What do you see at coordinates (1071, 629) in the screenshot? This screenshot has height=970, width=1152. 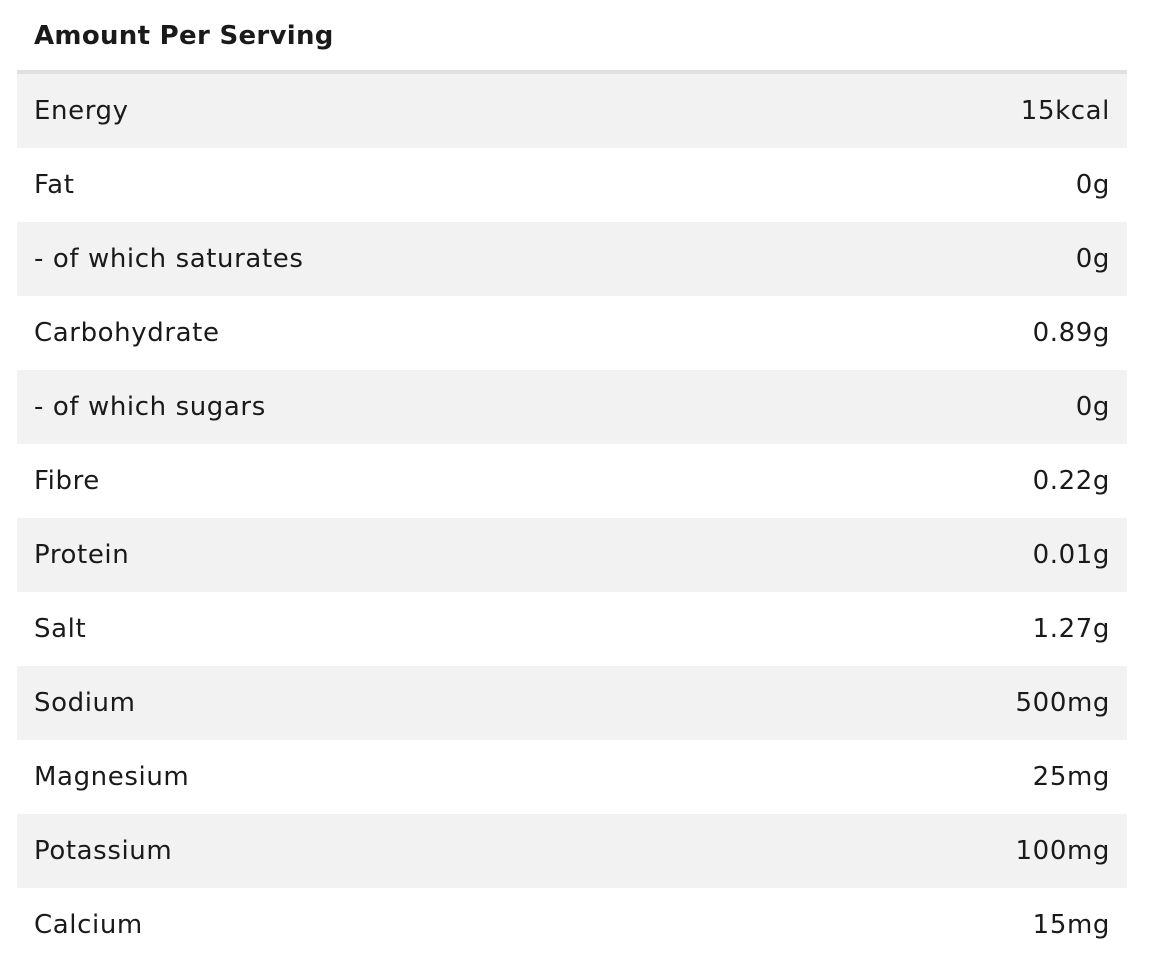 I see `nutrient-value: 1.27g` at bounding box center [1071, 629].